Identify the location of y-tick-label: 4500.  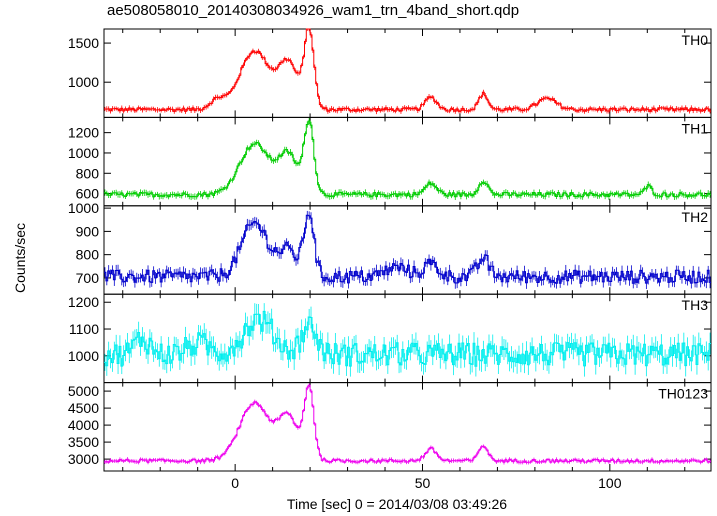
(83, 408).